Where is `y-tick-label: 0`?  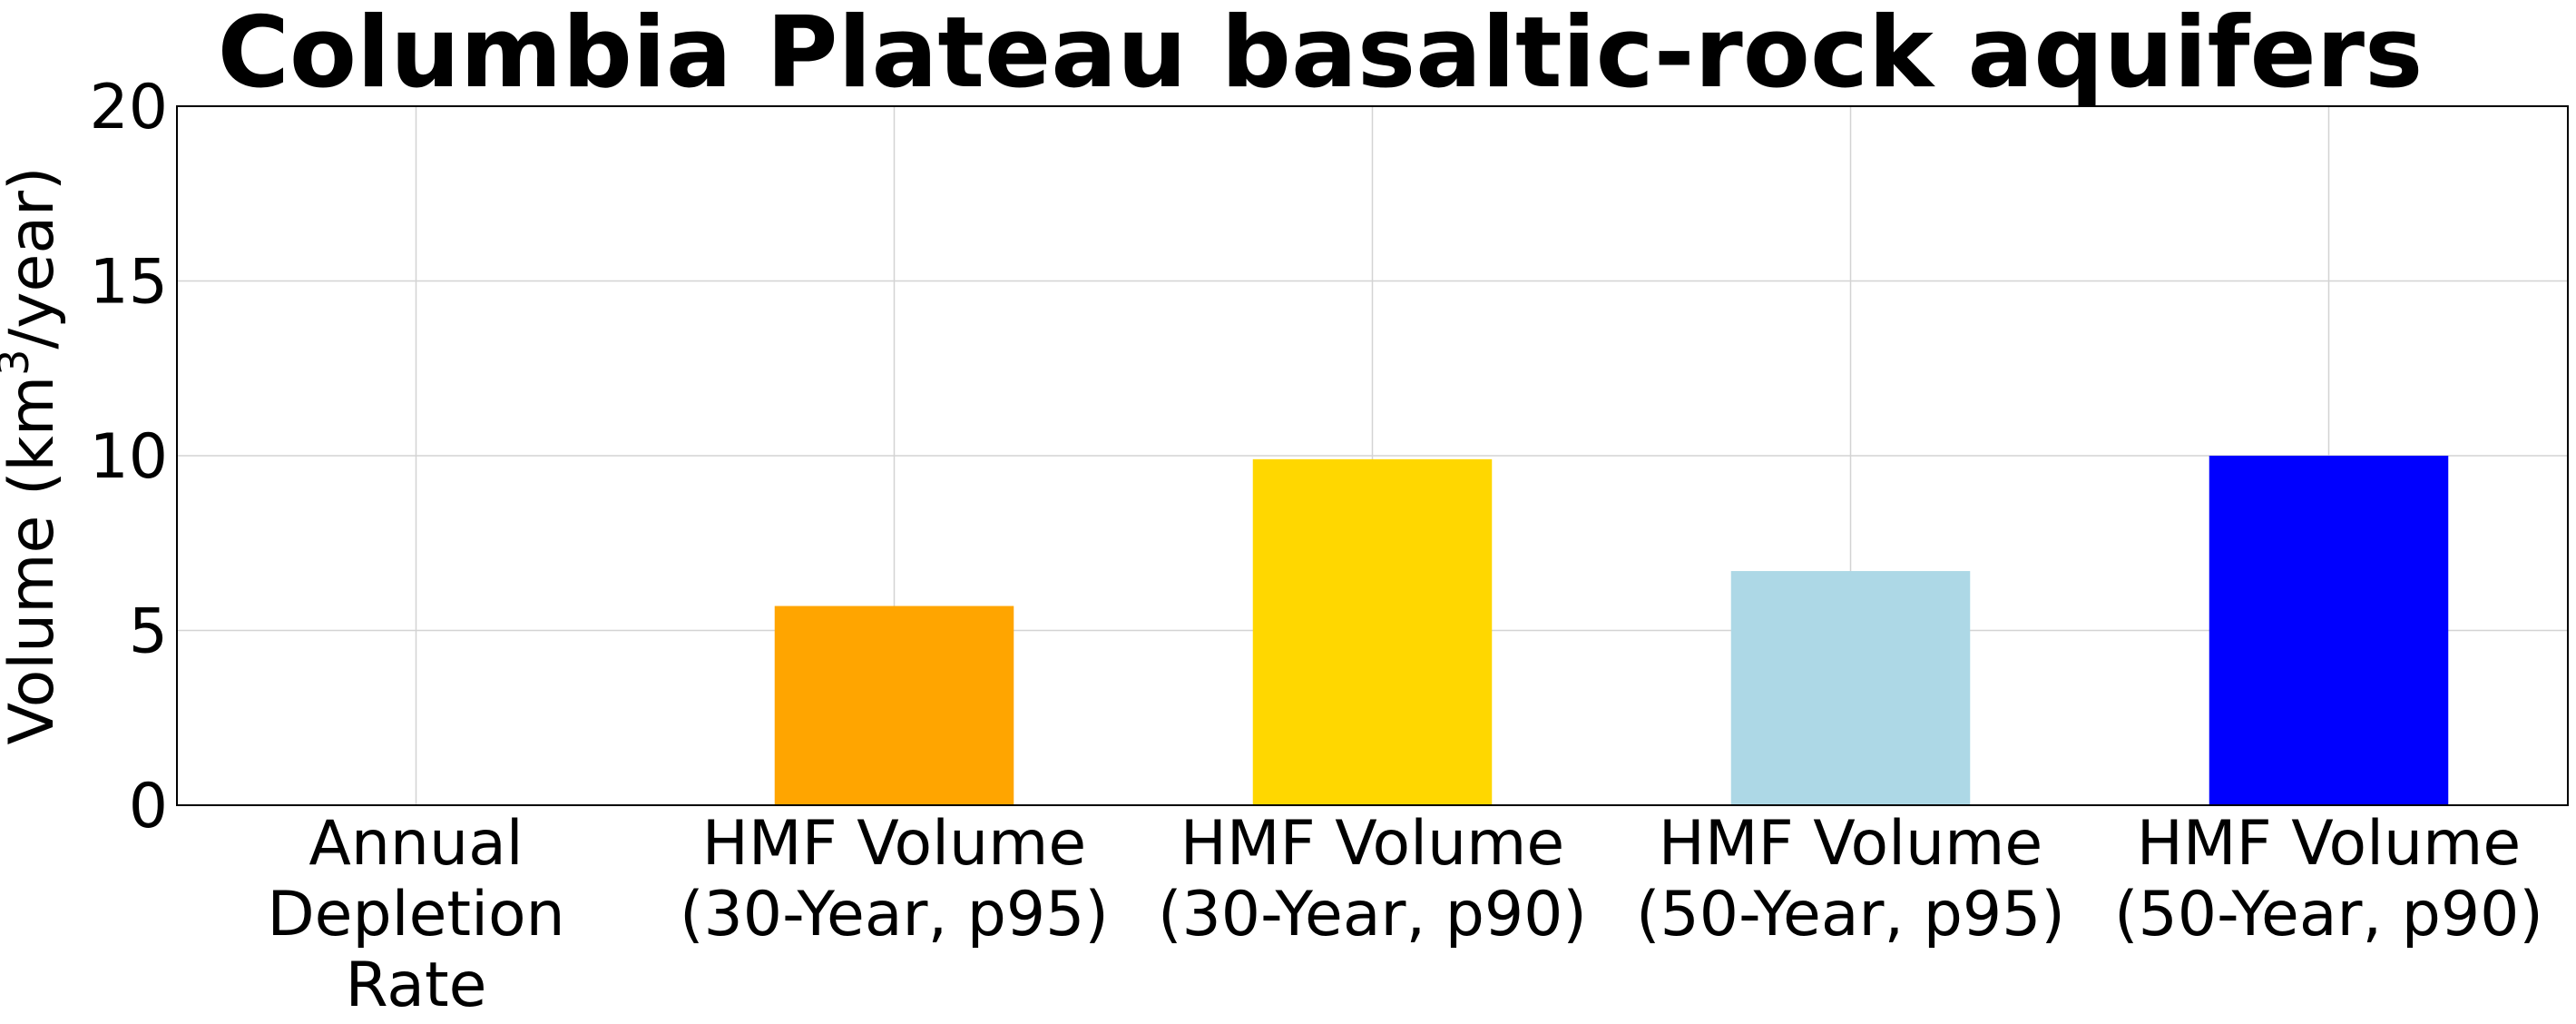 y-tick-label: 0 is located at coordinates (148, 806).